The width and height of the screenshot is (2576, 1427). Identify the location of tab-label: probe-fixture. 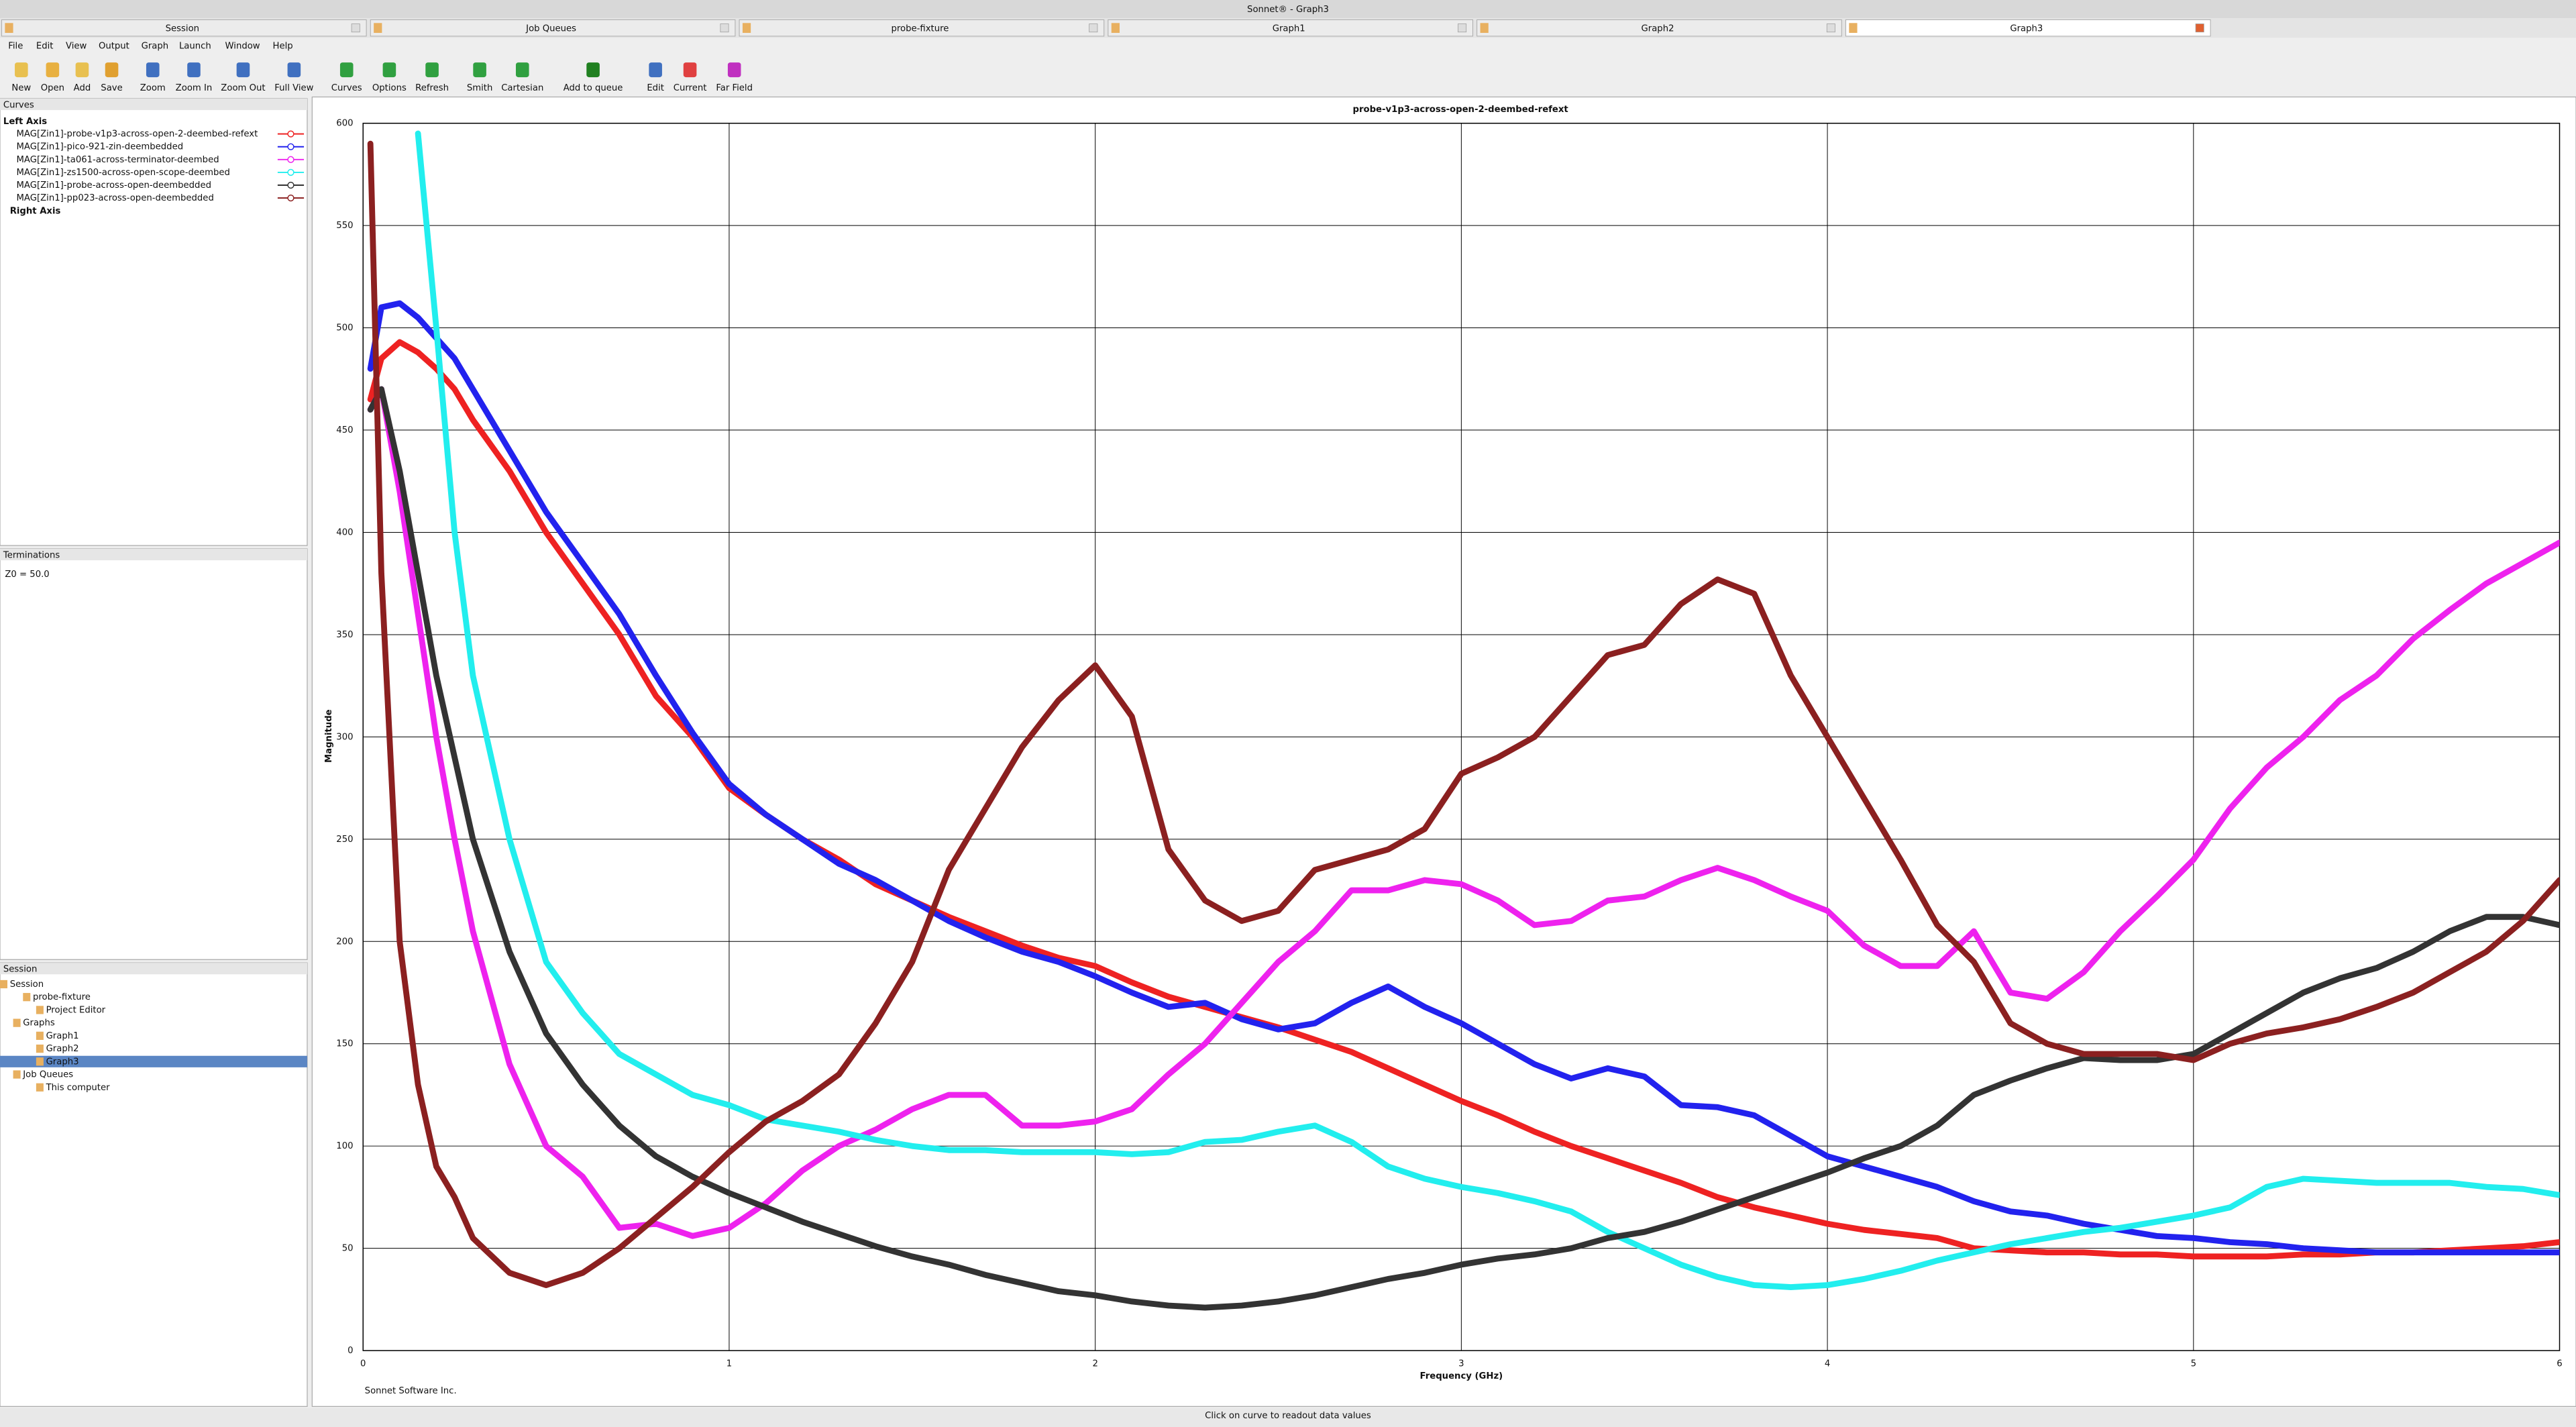
(920, 29).